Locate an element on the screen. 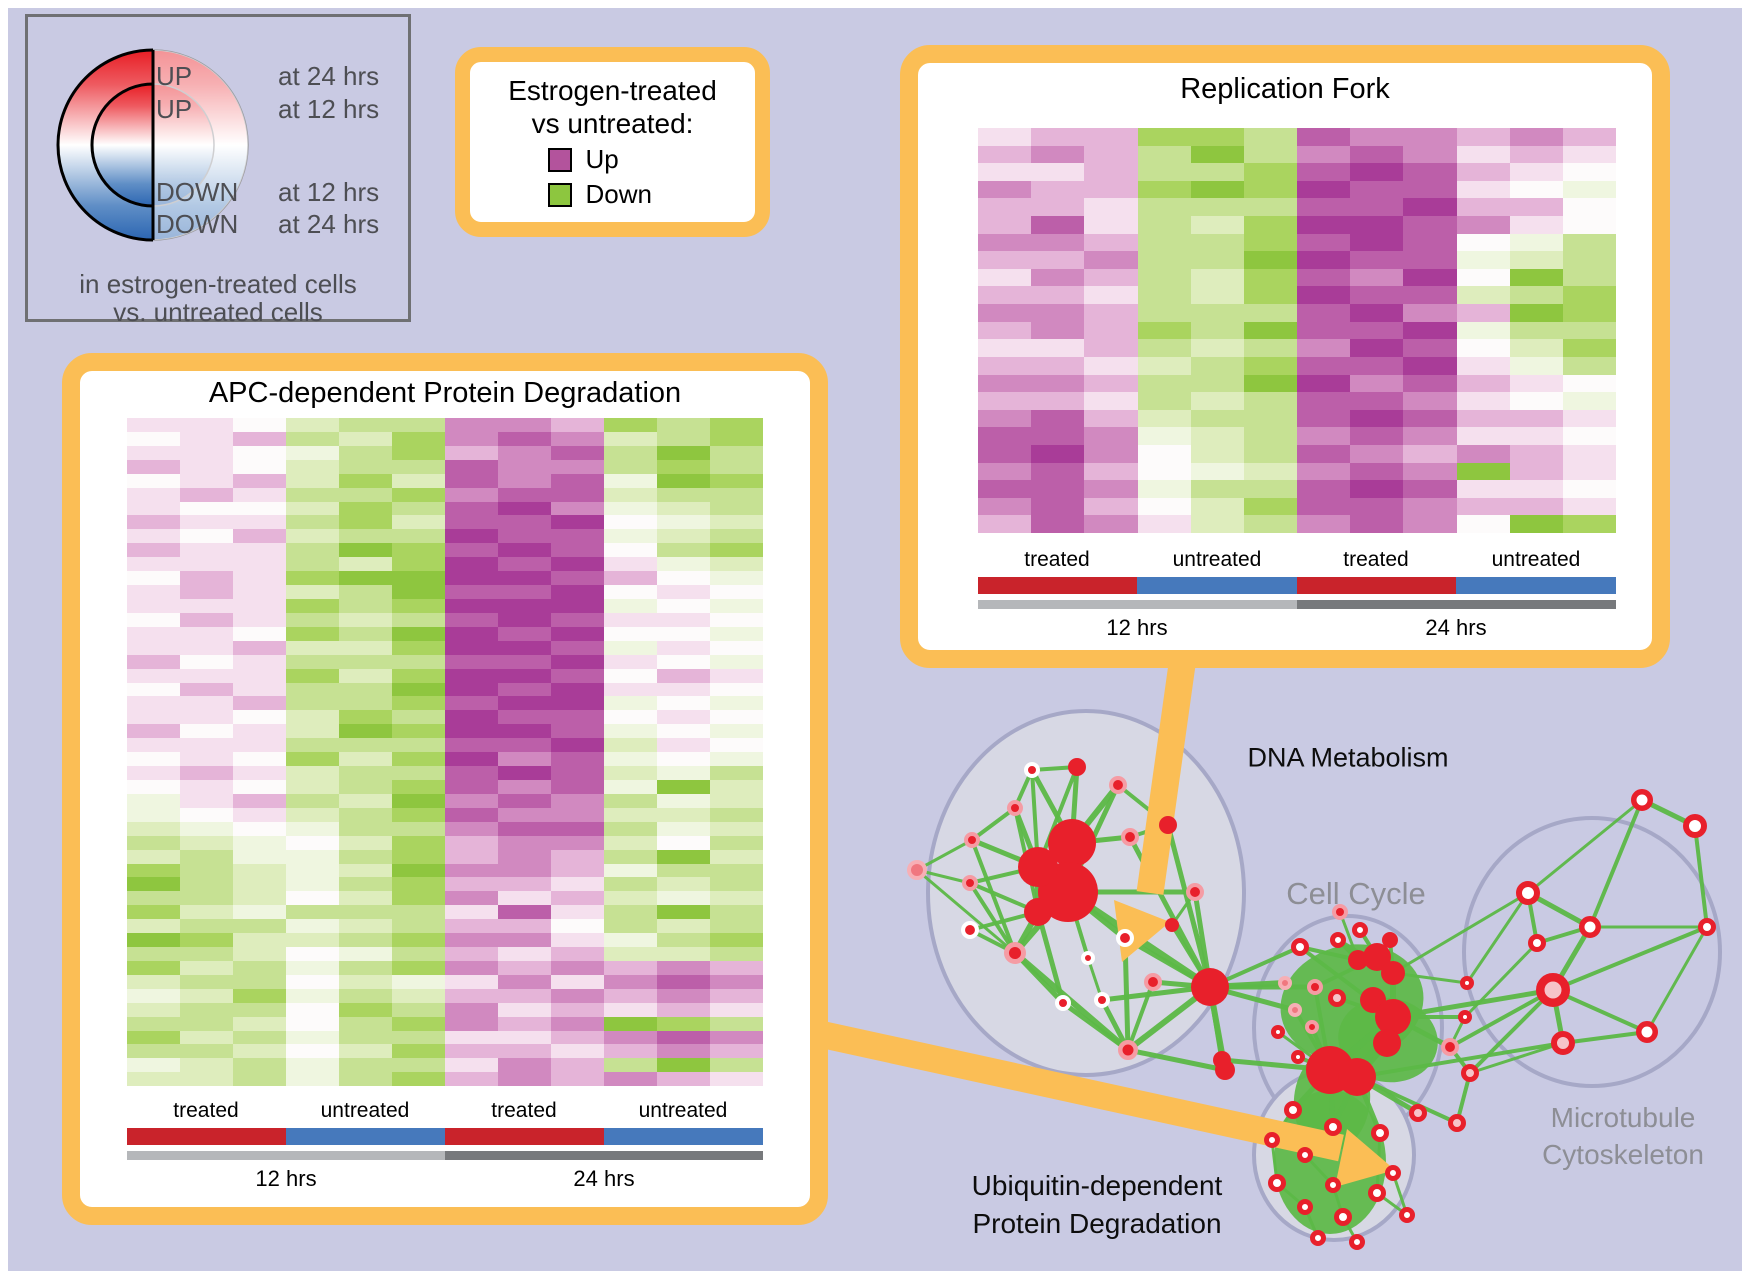 The width and height of the screenshot is (1750, 1279). down-color-swatch is located at coordinates (559, 194).